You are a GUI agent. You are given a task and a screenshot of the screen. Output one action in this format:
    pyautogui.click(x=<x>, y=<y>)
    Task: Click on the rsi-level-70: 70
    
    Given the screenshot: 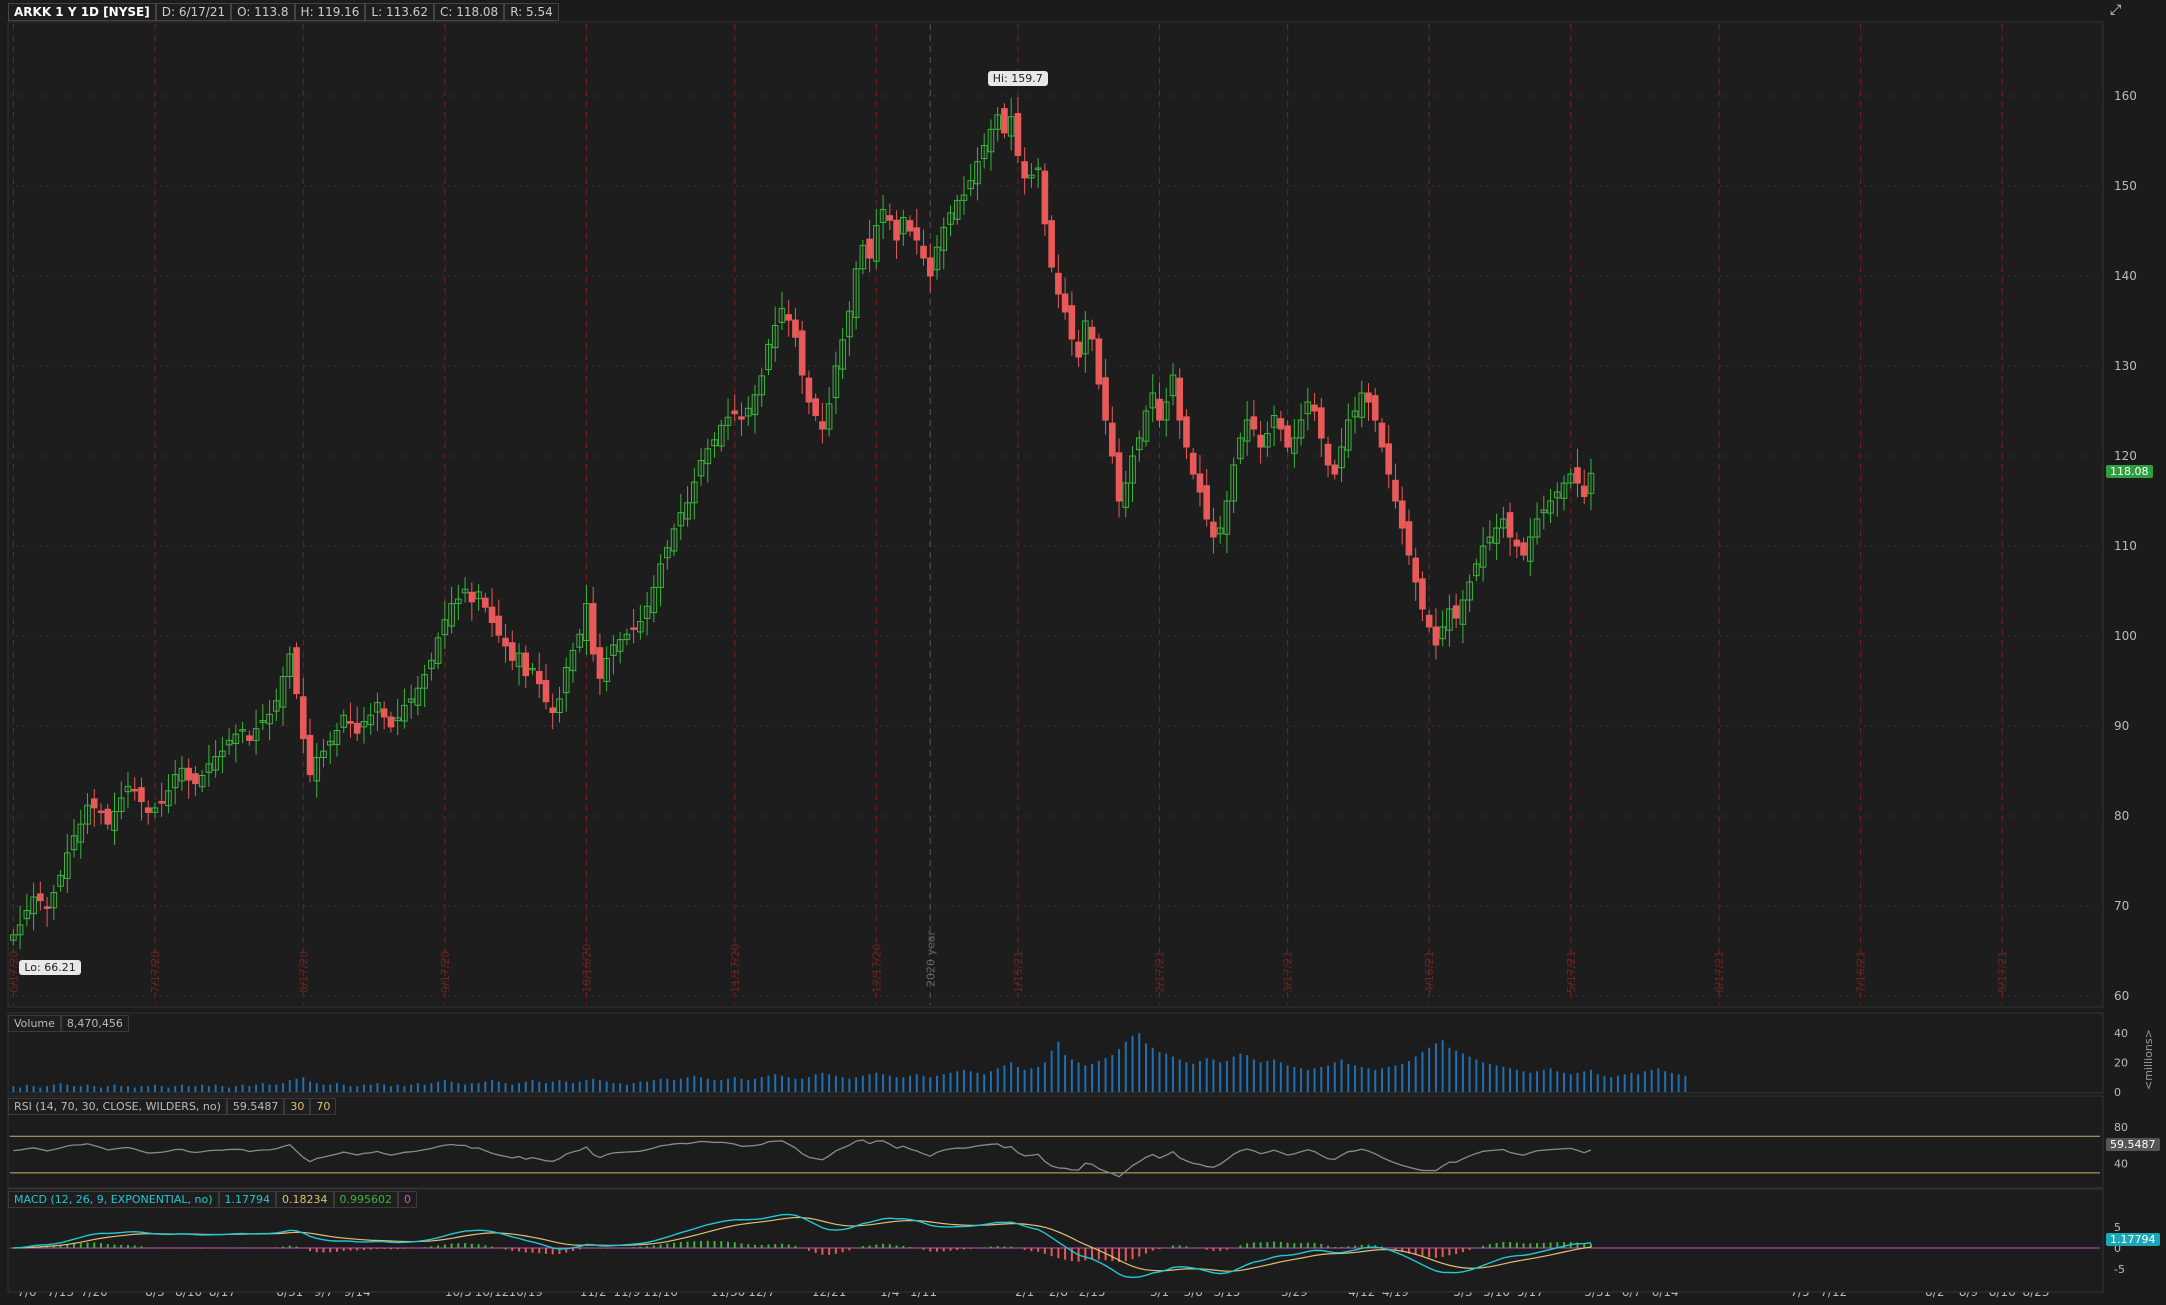 What is the action you would take?
    pyautogui.click(x=323, y=1106)
    